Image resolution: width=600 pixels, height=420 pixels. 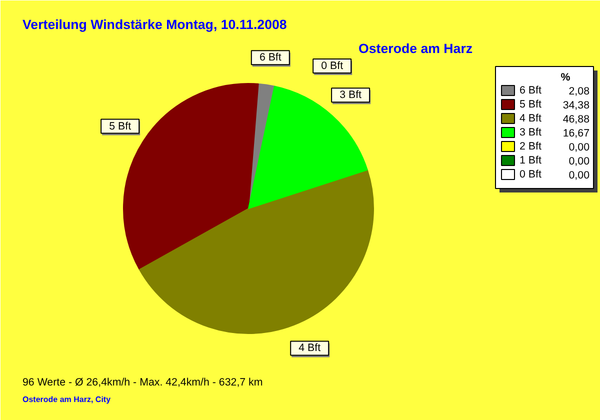 I want to click on chart-title: Verteilung Windstärke Montag, 10.11.2008, so click(x=154, y=24).